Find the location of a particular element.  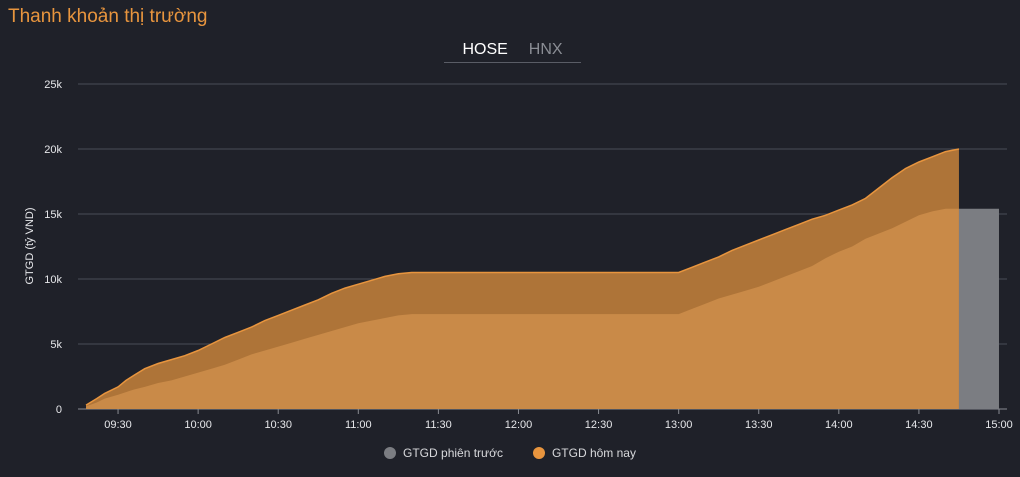

x-tick-label: 14:30 is located at coordinates (919, 425).